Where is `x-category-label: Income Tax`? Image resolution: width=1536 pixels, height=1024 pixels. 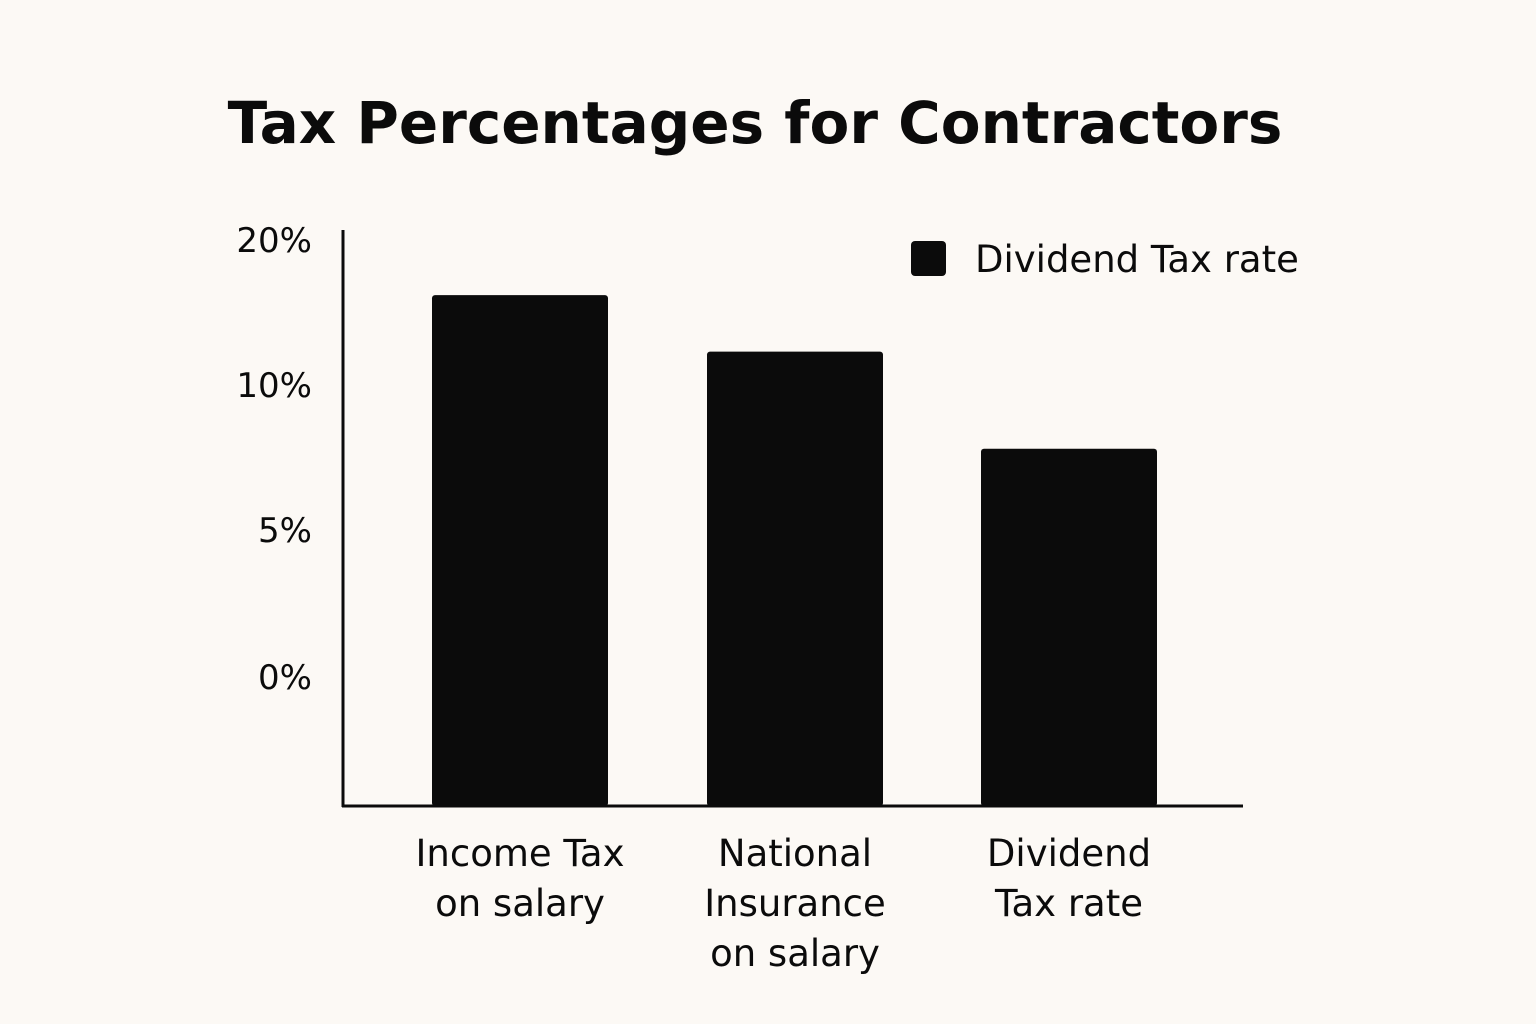 x-category-label: Income Tax is located at coordinates (520, 853).